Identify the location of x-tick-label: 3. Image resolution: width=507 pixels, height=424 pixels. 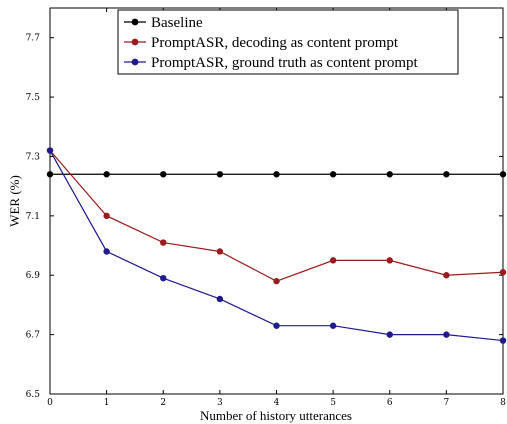
(220, 403).